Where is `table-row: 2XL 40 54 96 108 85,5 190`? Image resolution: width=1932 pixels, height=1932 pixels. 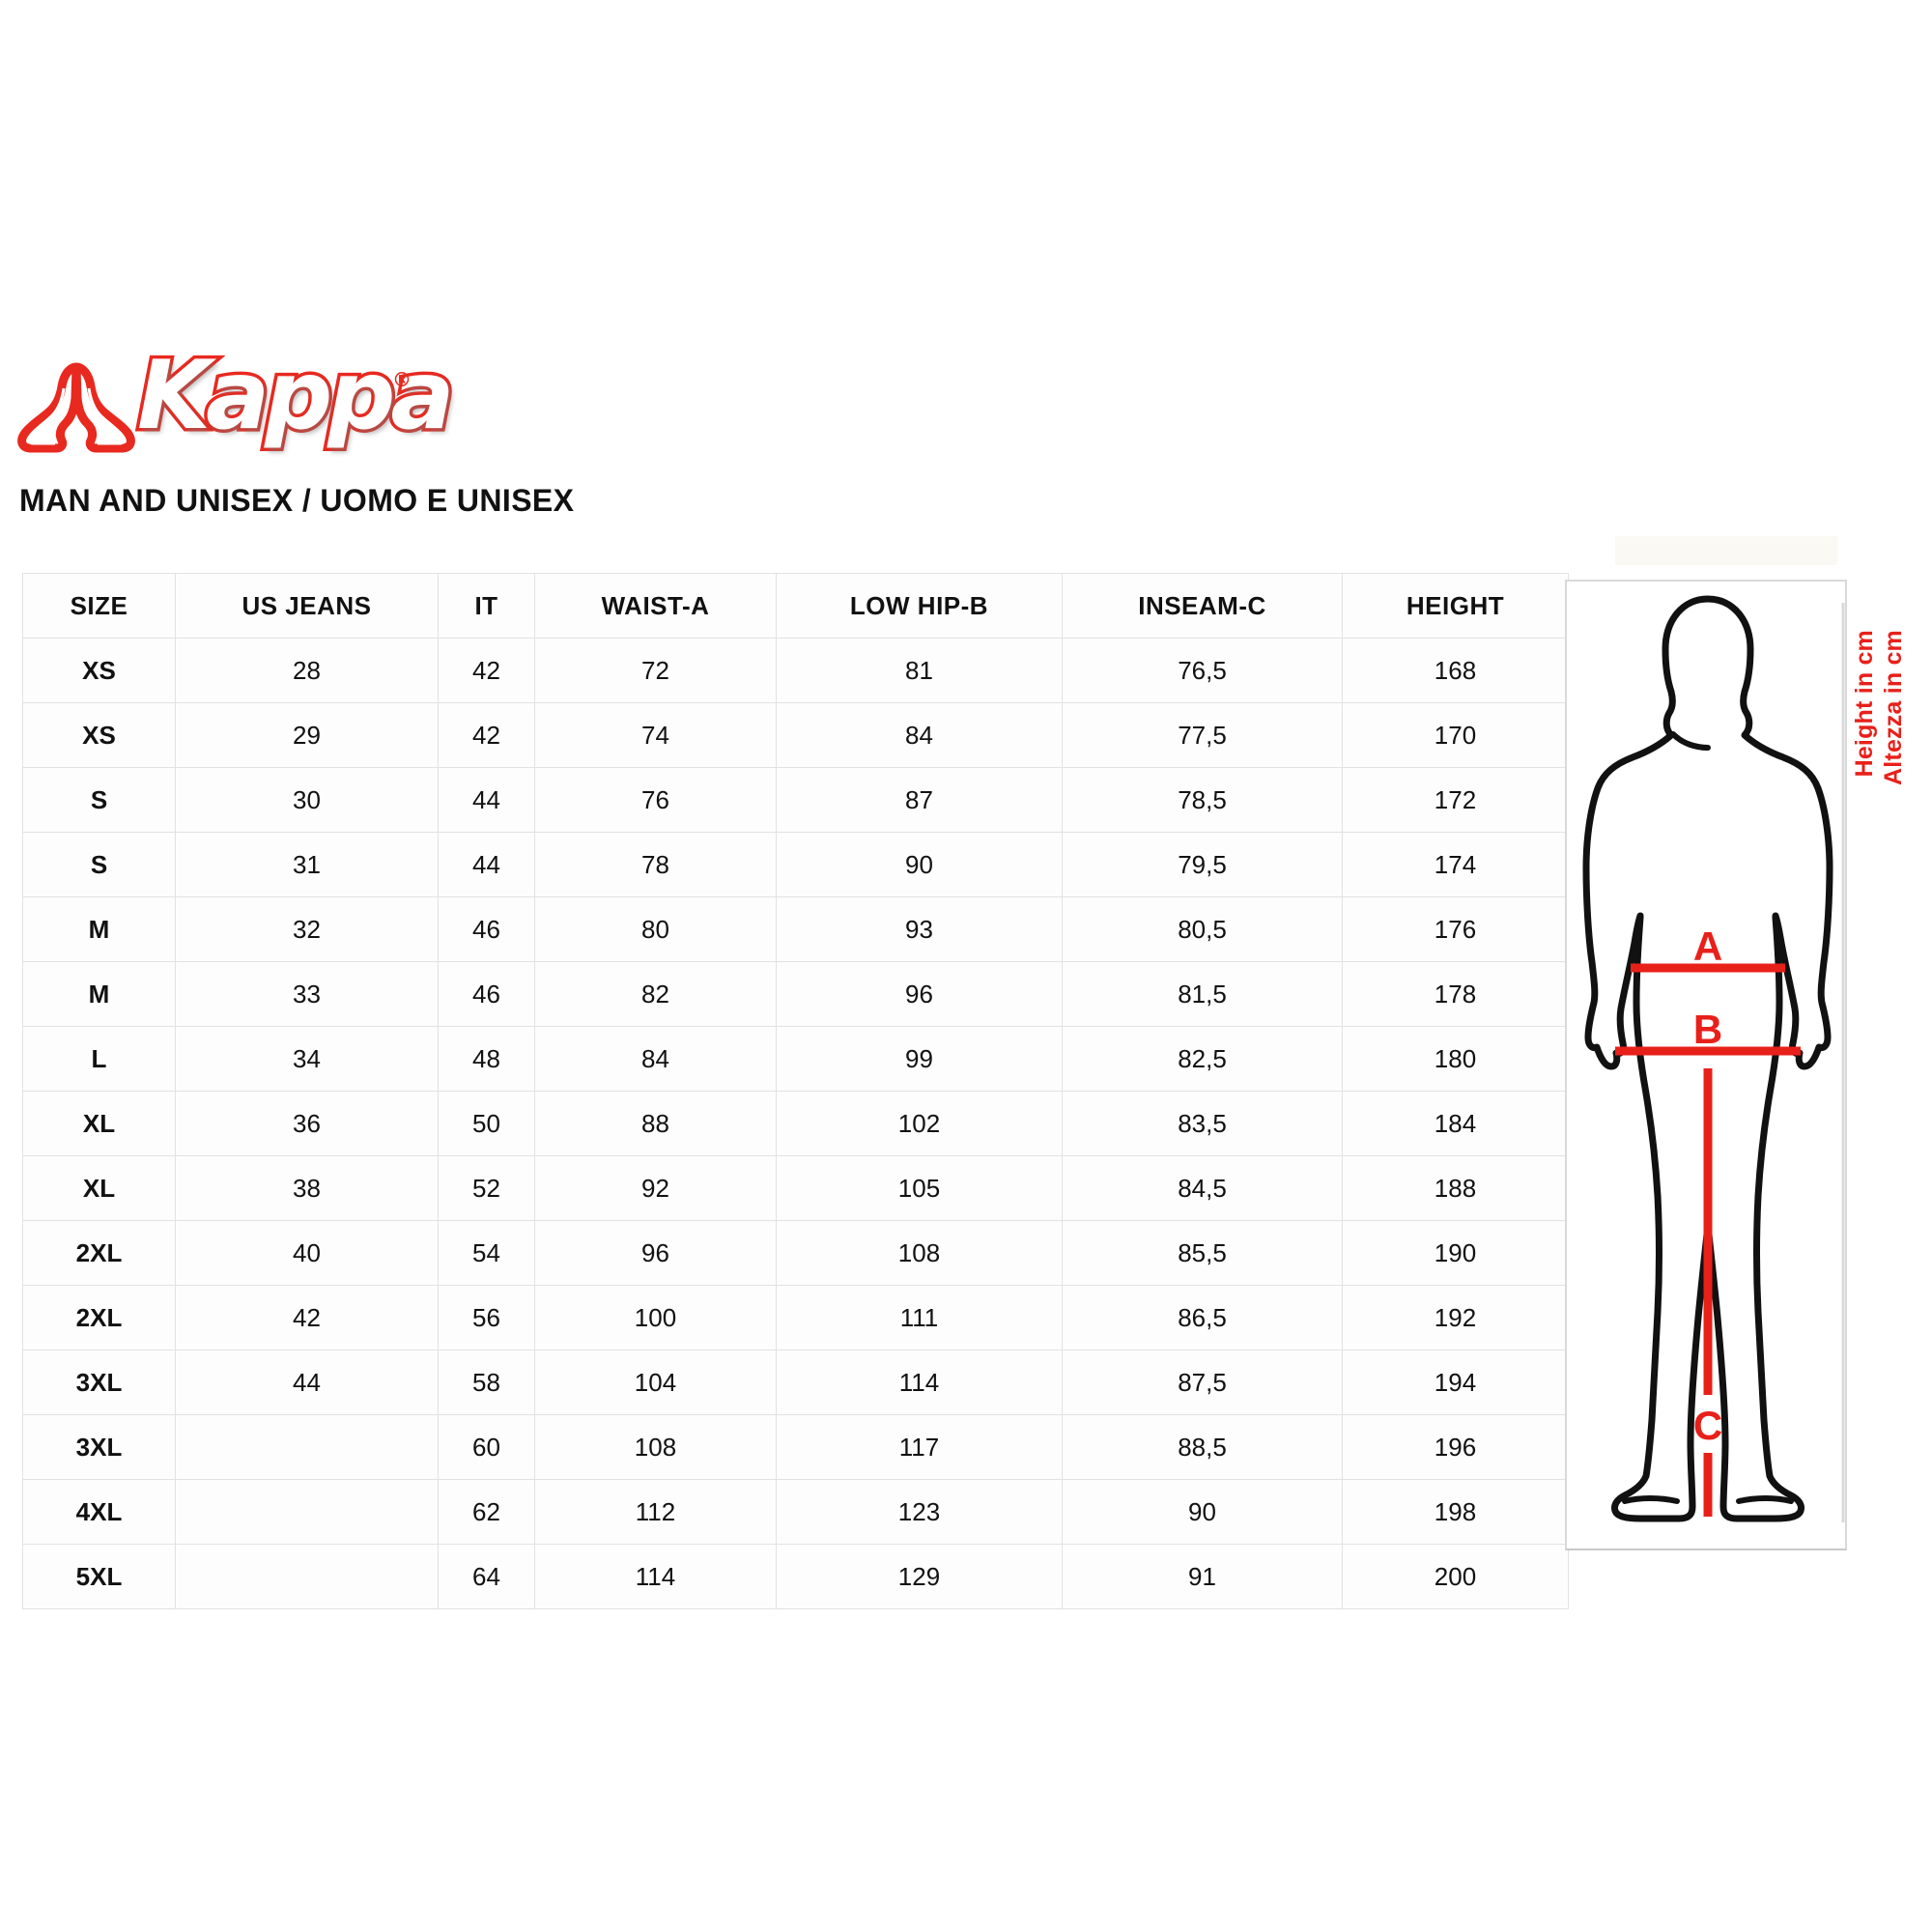 table-row: 2XL 40 54 96 108 85,5 190 is located at coordinates (795, 1253).